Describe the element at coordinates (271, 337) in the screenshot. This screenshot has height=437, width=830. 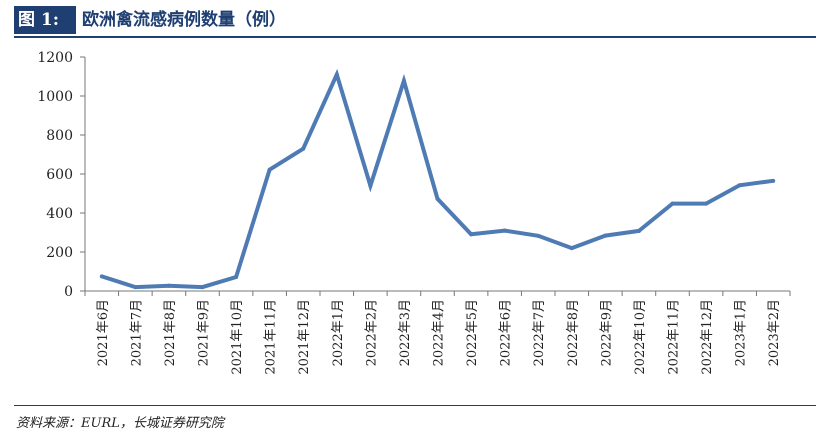
I see `x-tick-label: 2021年11月` at that location.